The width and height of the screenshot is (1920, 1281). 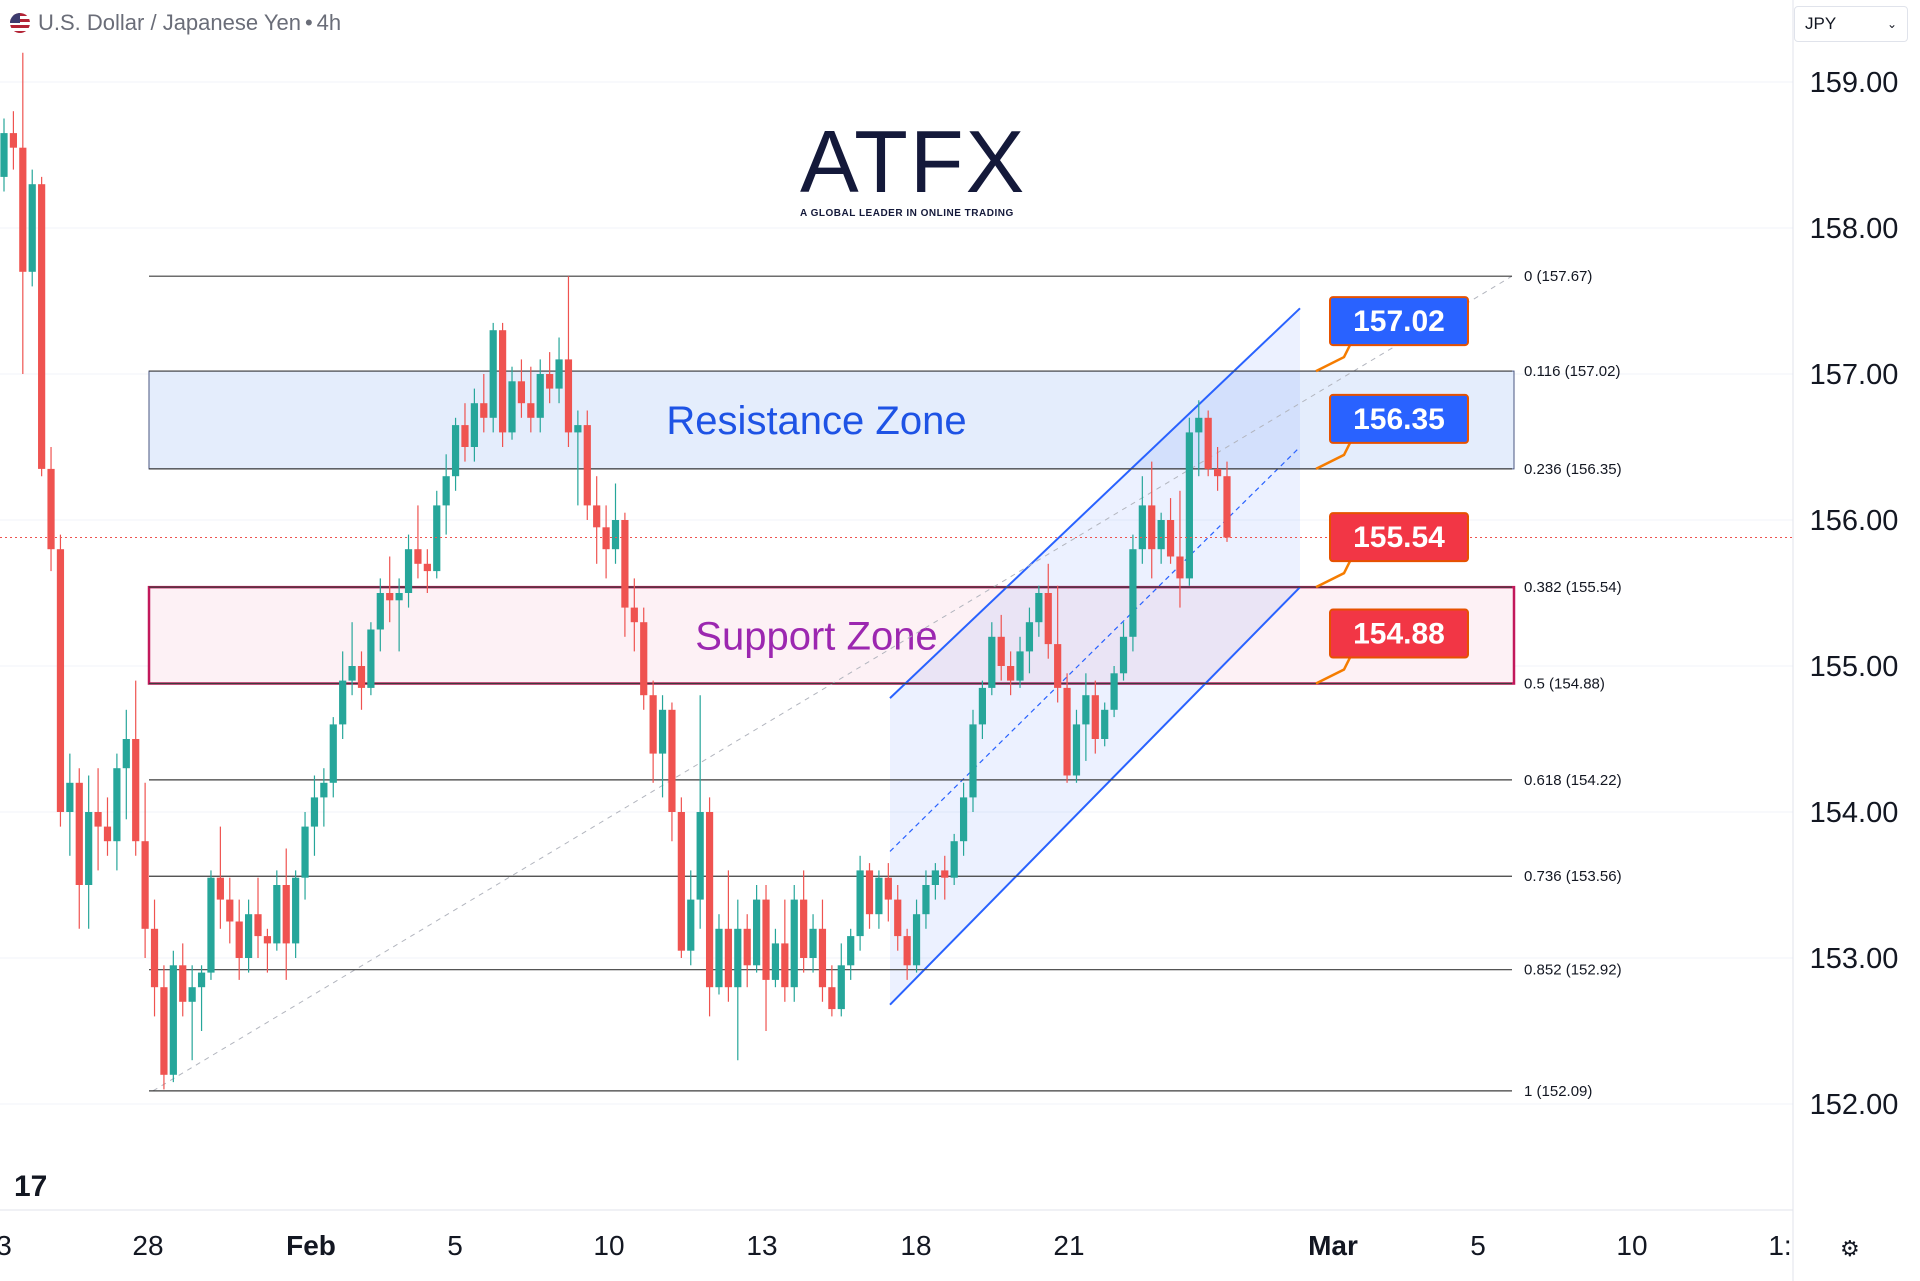 I want to click on callout-value: 156.35, so click(x=1399, y=419).